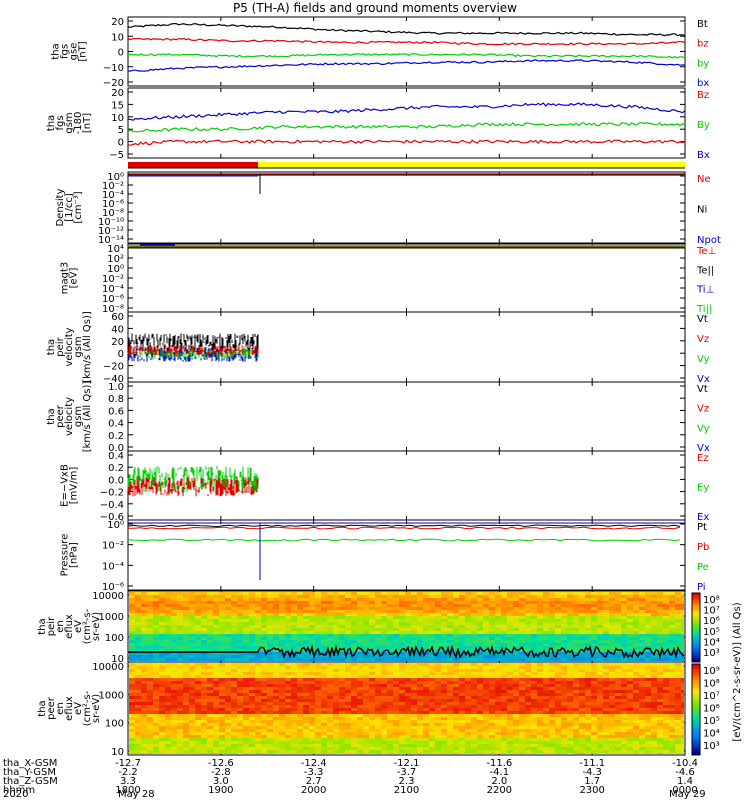 This screenshot has width=750, height=800. What do you see at coordinates (111, 231) in the screenshot?
I see `y-tick-label: 10⁻¹²` at bounding box center [111, 231].